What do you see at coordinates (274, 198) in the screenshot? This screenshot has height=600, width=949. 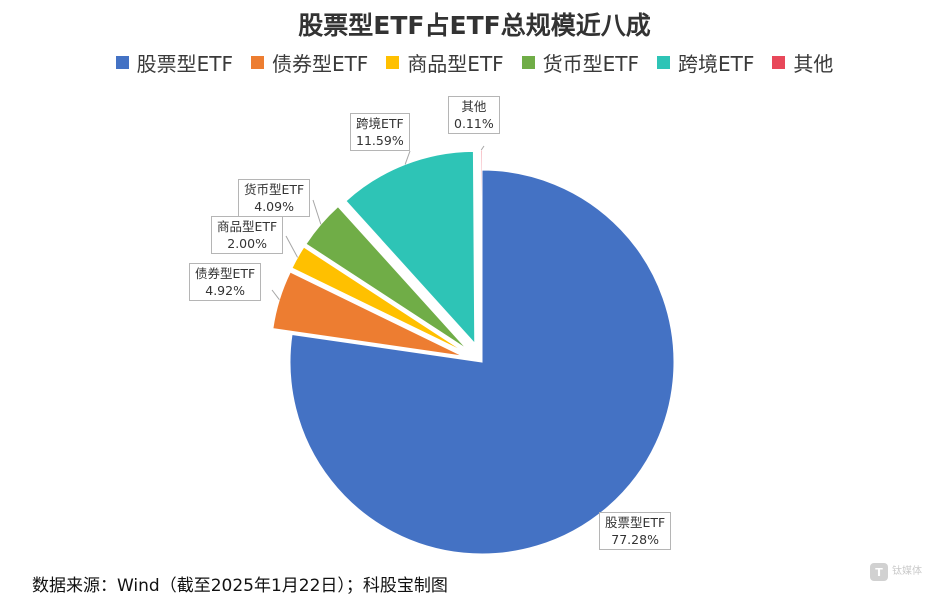 I see `data-label-money: 货币型ETF 4.09%` at bounding box center [274, 198].